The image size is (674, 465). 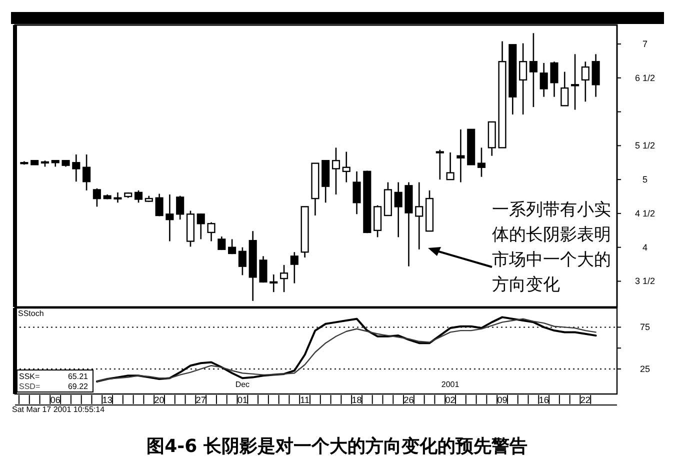 I want to click on y-tick-label: 4, so click(x=645, y=247).